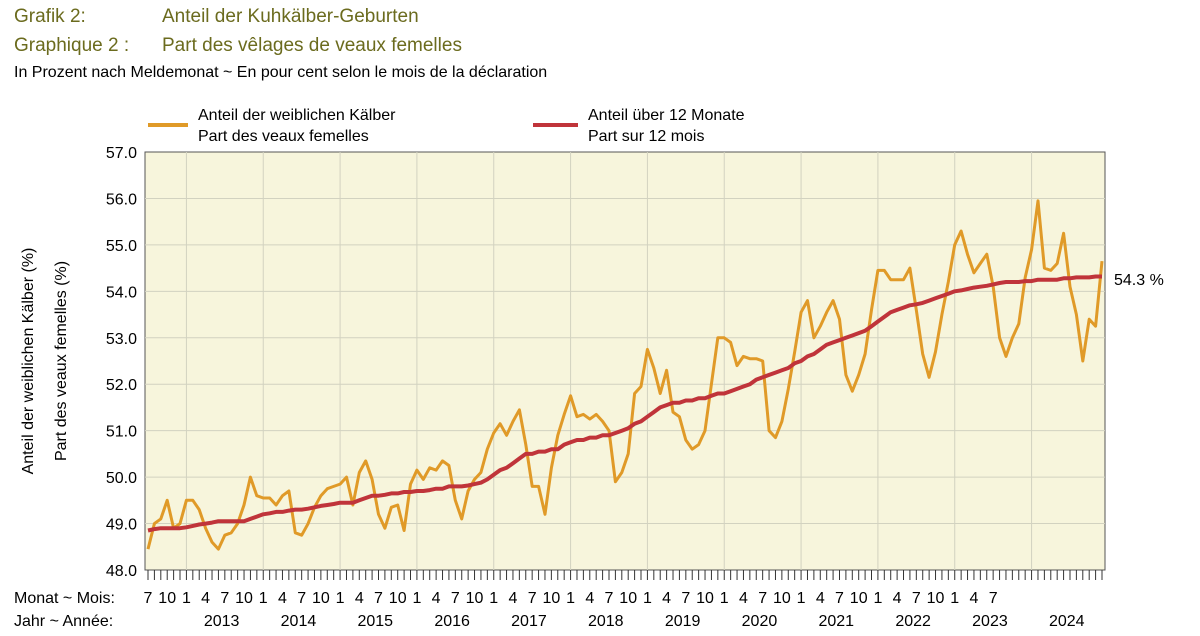 The width and height of the screenshot is (1200, 636). I want to click on title-german-number: Grafik 2:, so click(50, 16).